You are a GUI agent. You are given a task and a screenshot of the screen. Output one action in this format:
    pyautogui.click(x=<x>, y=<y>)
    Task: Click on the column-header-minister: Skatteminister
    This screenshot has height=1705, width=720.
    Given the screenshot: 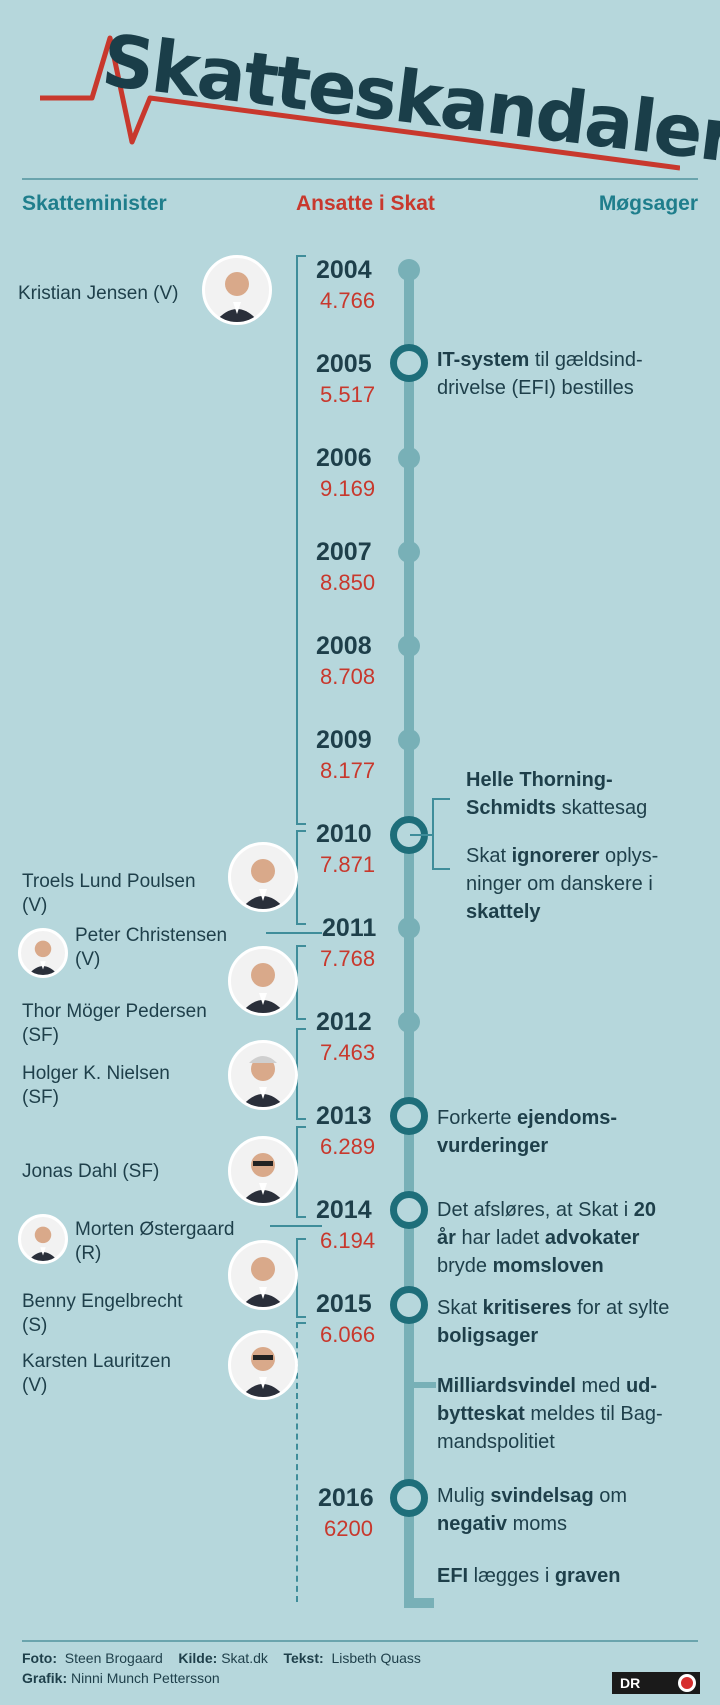 What is the action you would take?
    pyautogui.click(x=94, y=203)
    